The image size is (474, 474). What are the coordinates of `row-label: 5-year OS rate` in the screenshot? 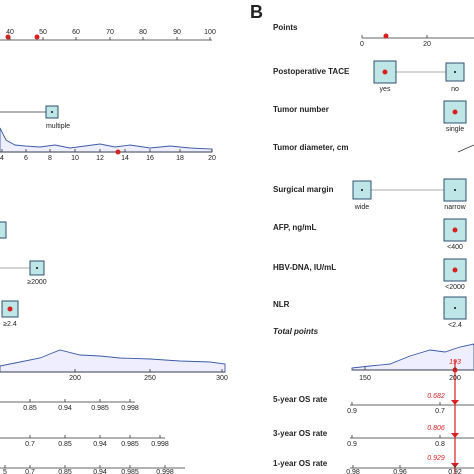 It's located at (300, 399).